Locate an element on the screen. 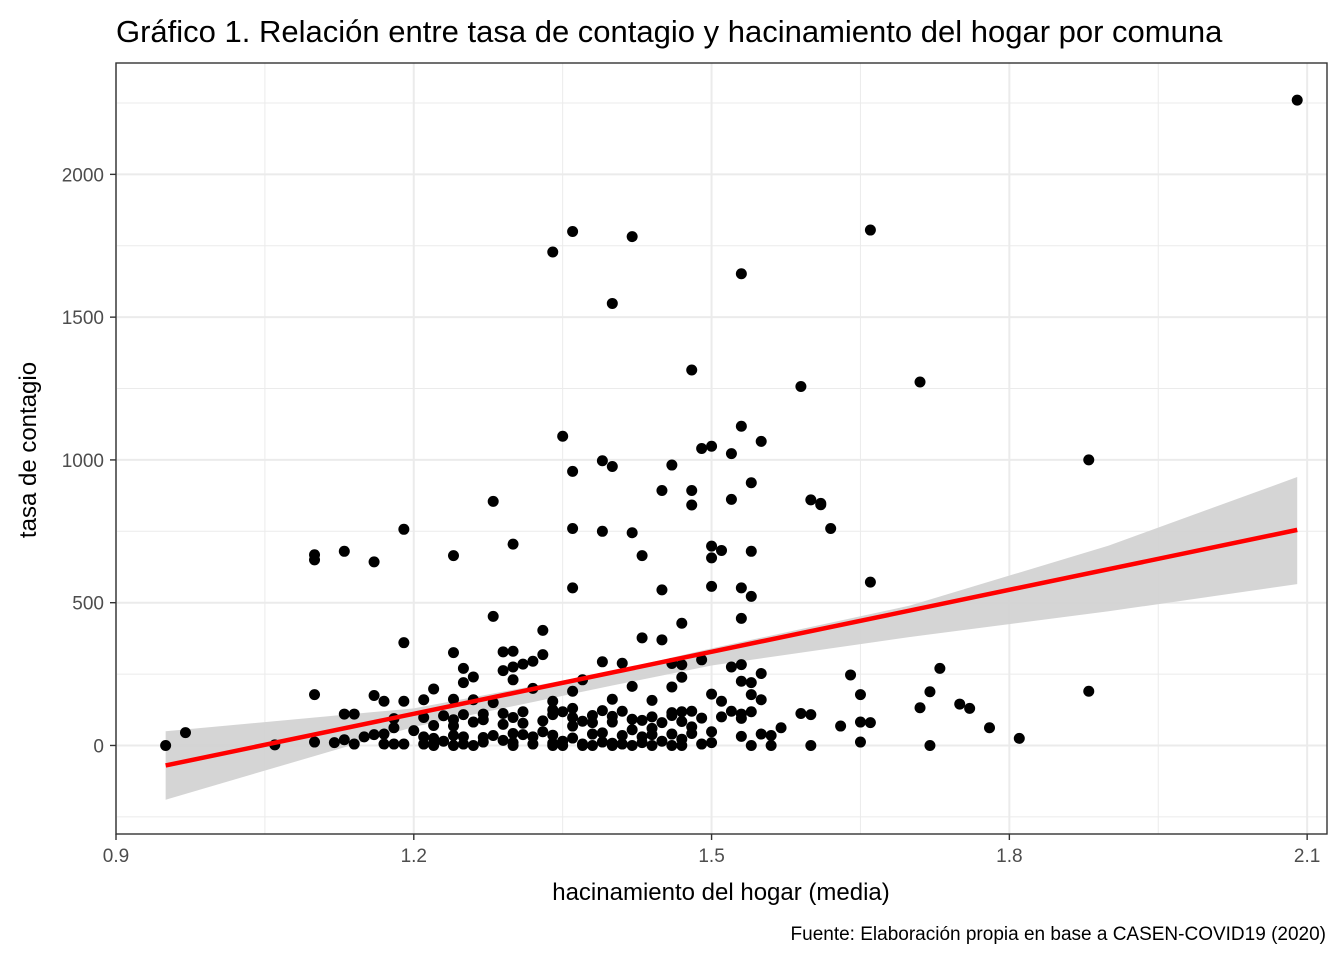 This screenshot has height=960, width=1344. x-tick-label: 1.5 is located at coordinates (711, 856).